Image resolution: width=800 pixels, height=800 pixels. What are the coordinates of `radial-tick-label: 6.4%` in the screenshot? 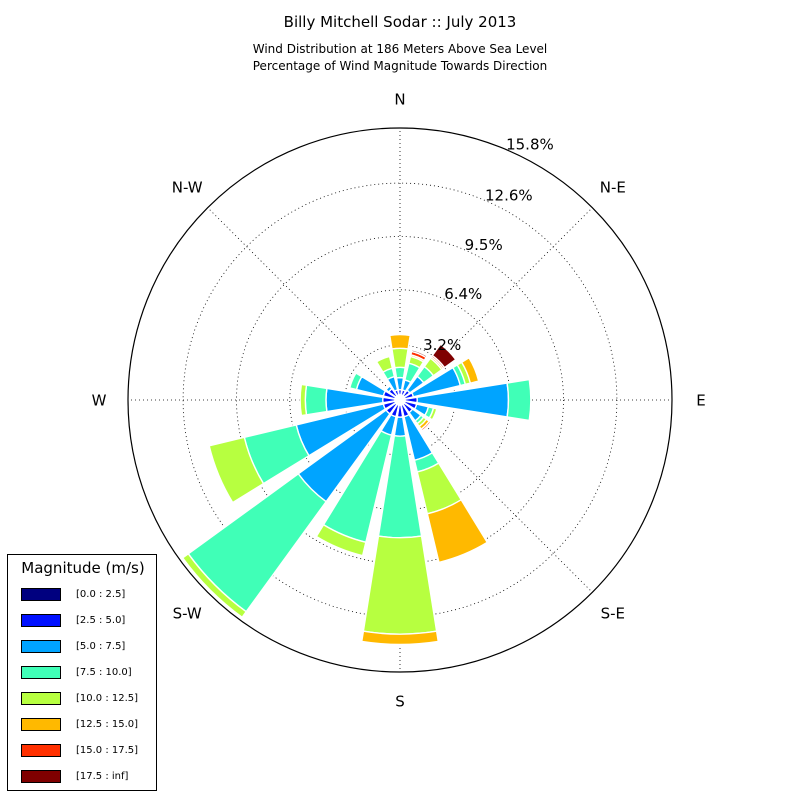 It's located at (463, 294).